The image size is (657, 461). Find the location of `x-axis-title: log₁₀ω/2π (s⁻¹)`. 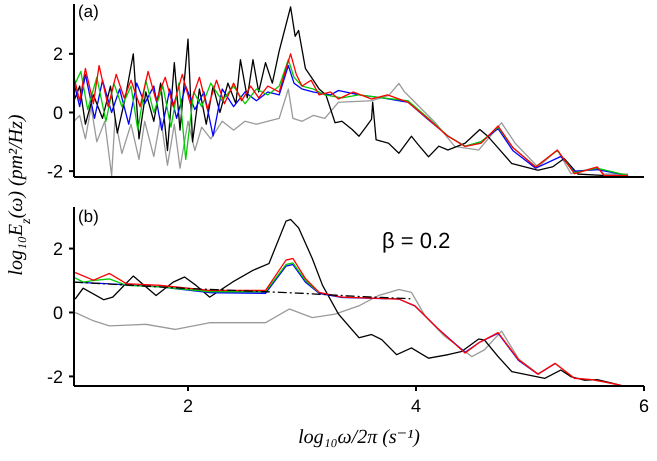

x-axis-title: log₁₀ω/2π (s⁻¹) is located at coordinates (359, 437).